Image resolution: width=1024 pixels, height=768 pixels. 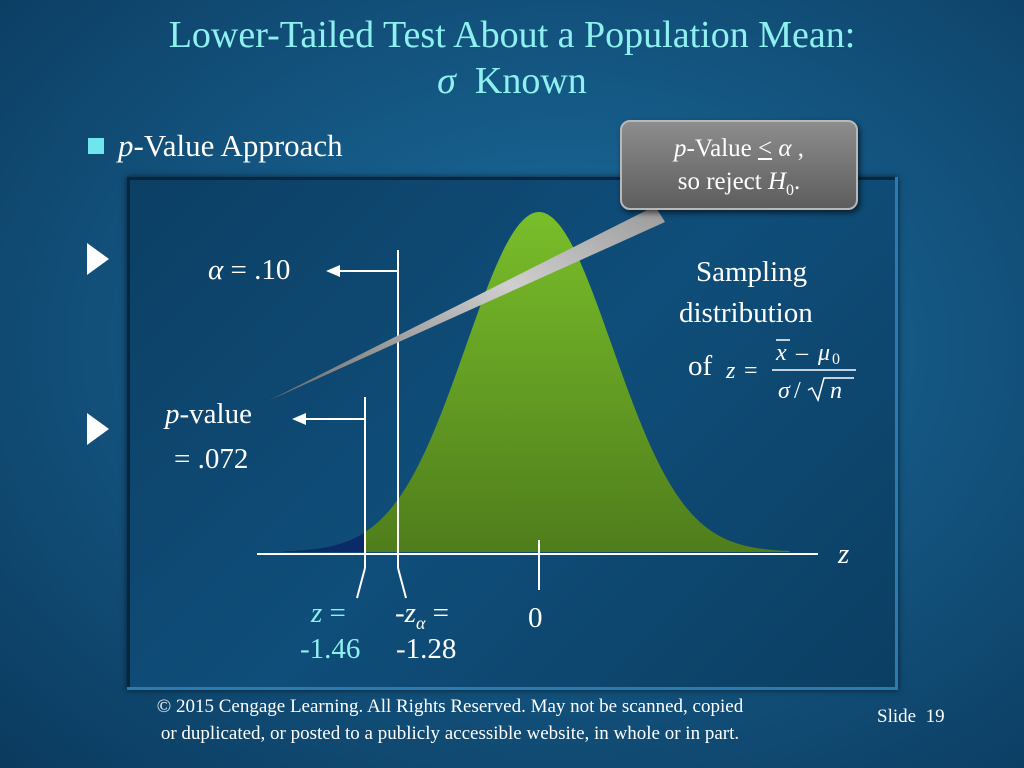 I want to click on pvalue-text: -value, so click(x=215, y=414).